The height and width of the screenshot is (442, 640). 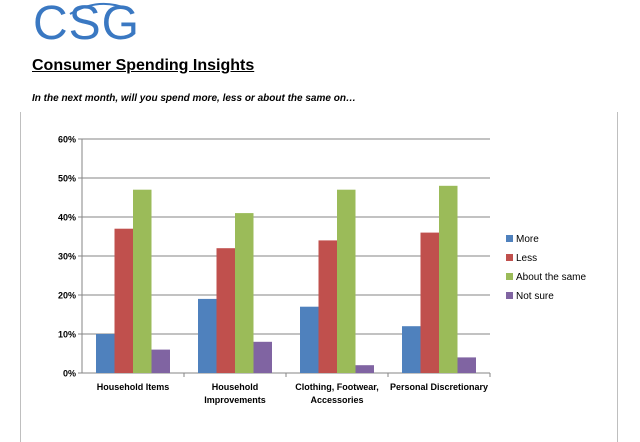 I want to click on y-tick-label: 10%, so click(x=67, y=335).